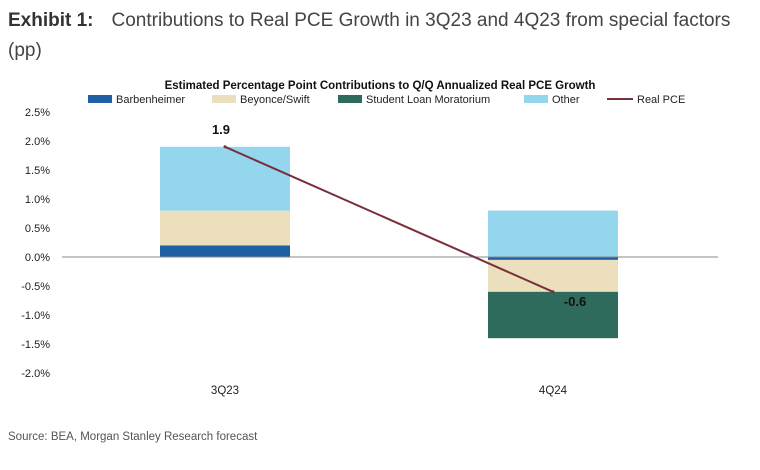 Image resolution: width=760 pixels, height=470 pixels. I want to click on legend-label: Real PCE, so click(661, 100).